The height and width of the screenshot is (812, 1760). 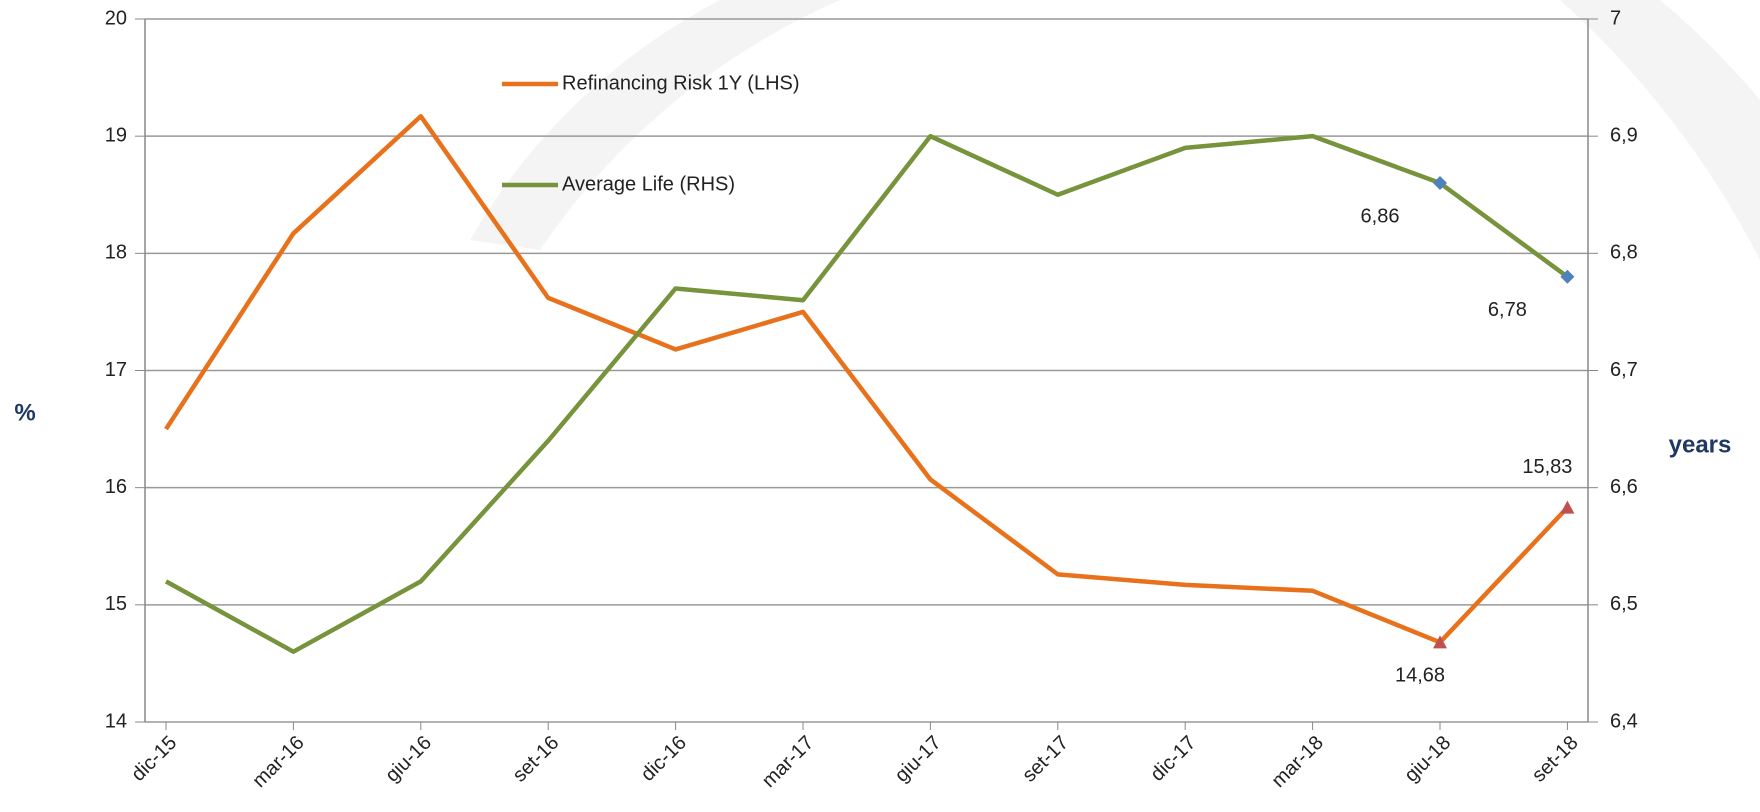 What do you see at coordinates (664, 759) in the screenshot?
I see `x-tick-label: dic-16` at bounding box center [664, 759].